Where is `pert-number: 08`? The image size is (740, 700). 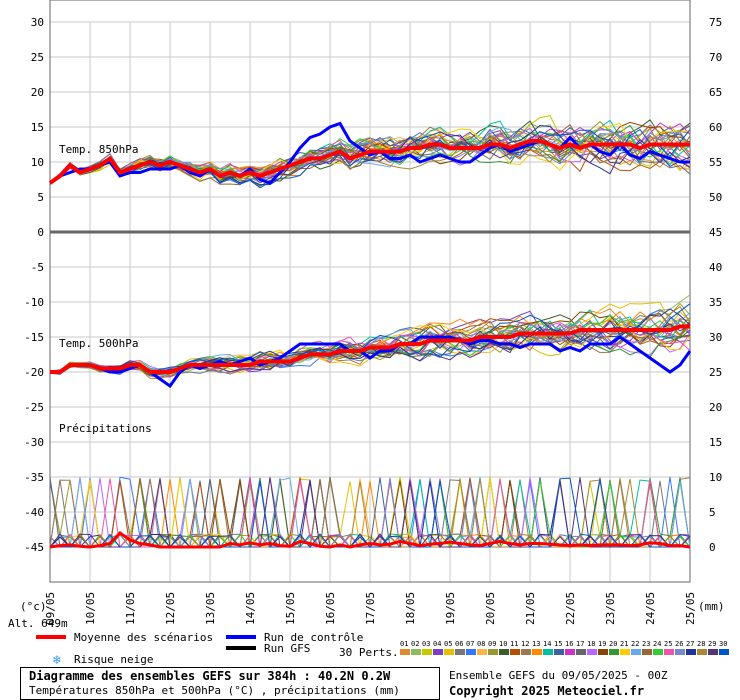
pert-number: 08 is located at coordinates (481, 644).